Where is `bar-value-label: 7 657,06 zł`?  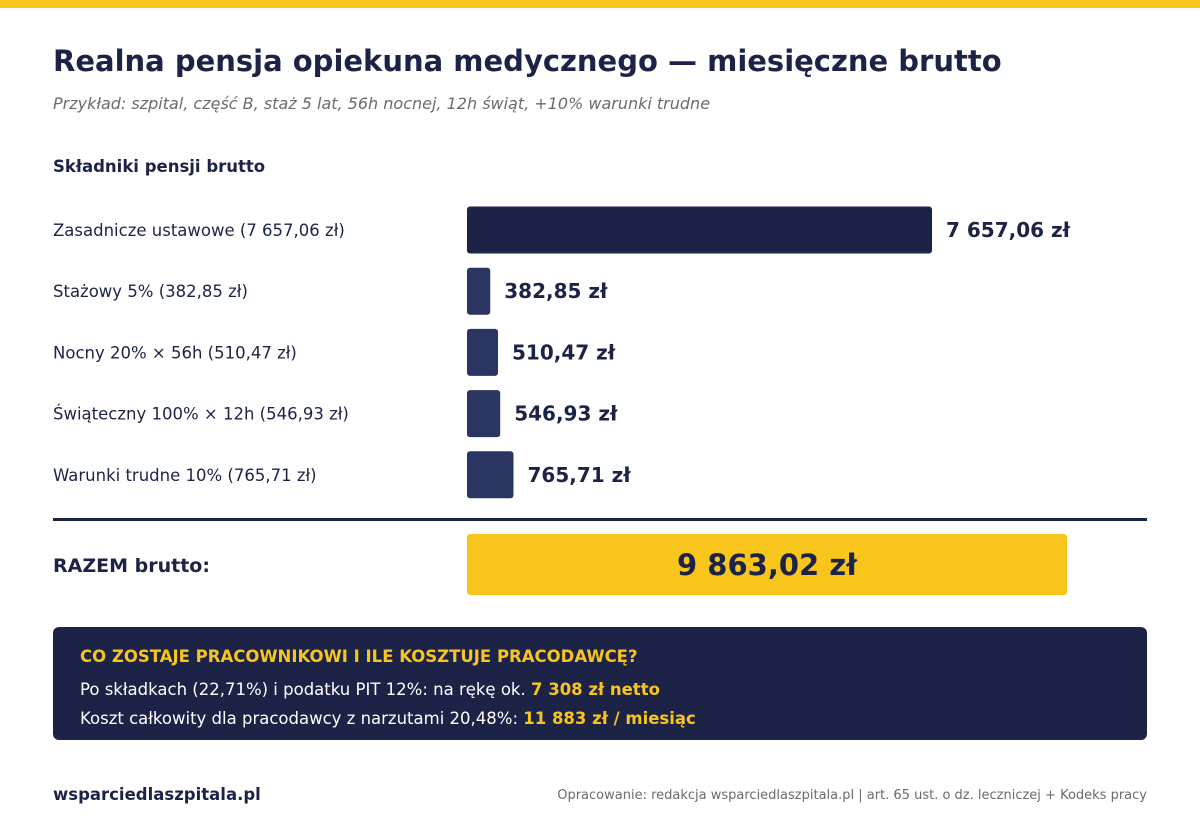
bar-value-label: 7 657,06 zł is located at coordinates (1008, 230).